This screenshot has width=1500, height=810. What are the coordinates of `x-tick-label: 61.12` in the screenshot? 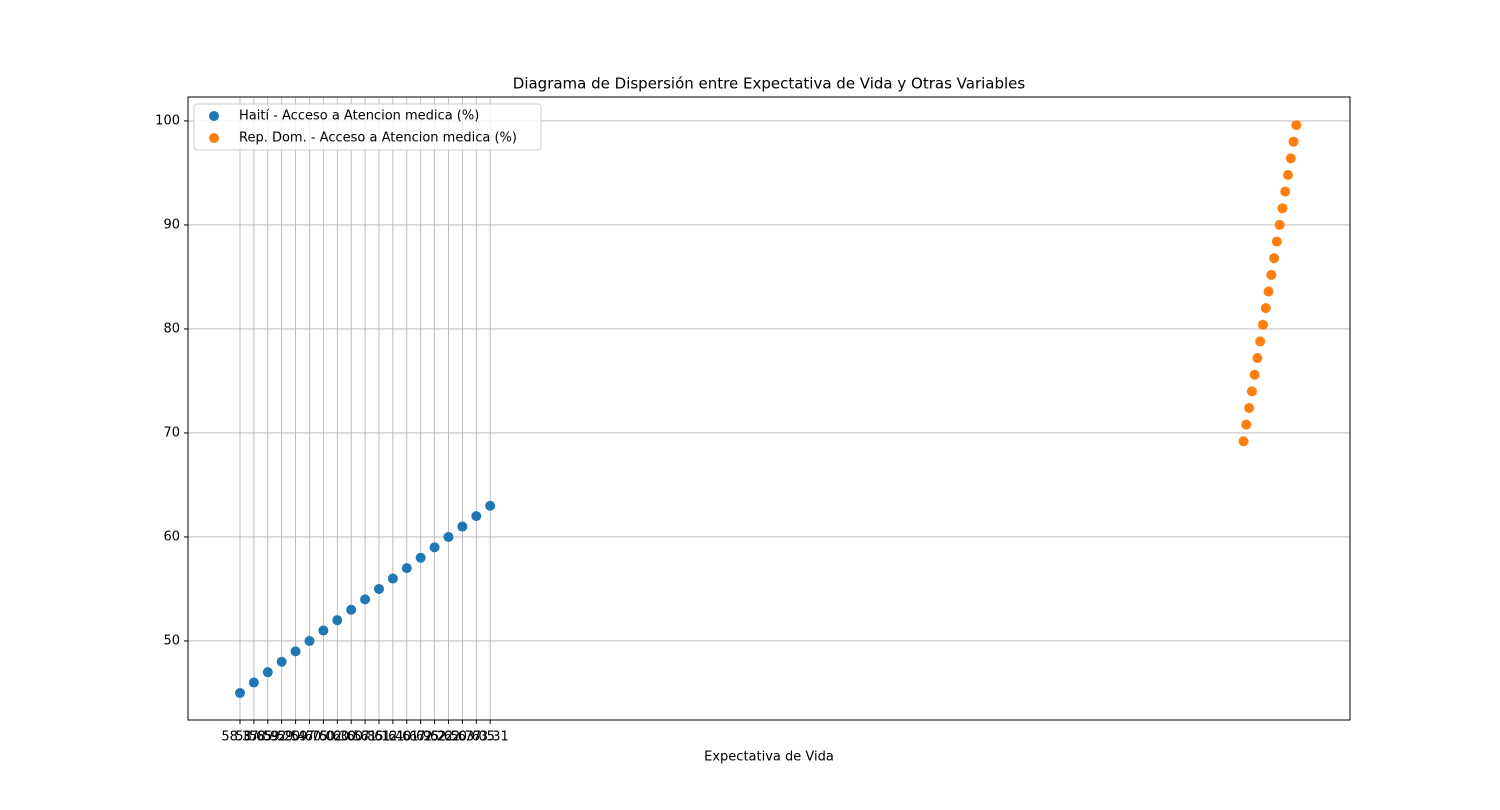 It's located at (378, 737).